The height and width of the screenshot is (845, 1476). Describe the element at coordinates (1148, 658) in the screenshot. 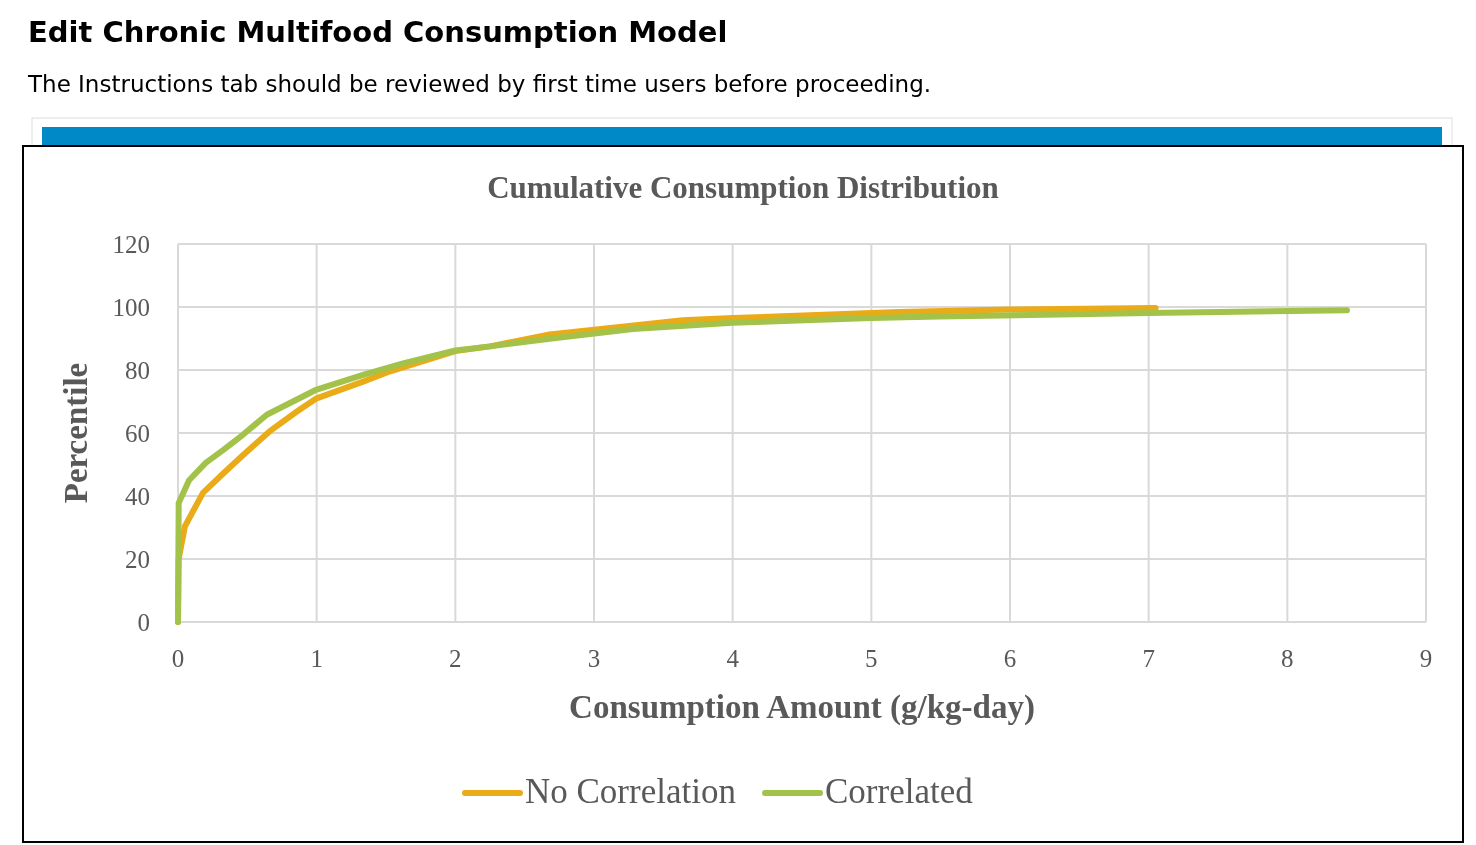

I see `x-tick-label: 7` at that location.